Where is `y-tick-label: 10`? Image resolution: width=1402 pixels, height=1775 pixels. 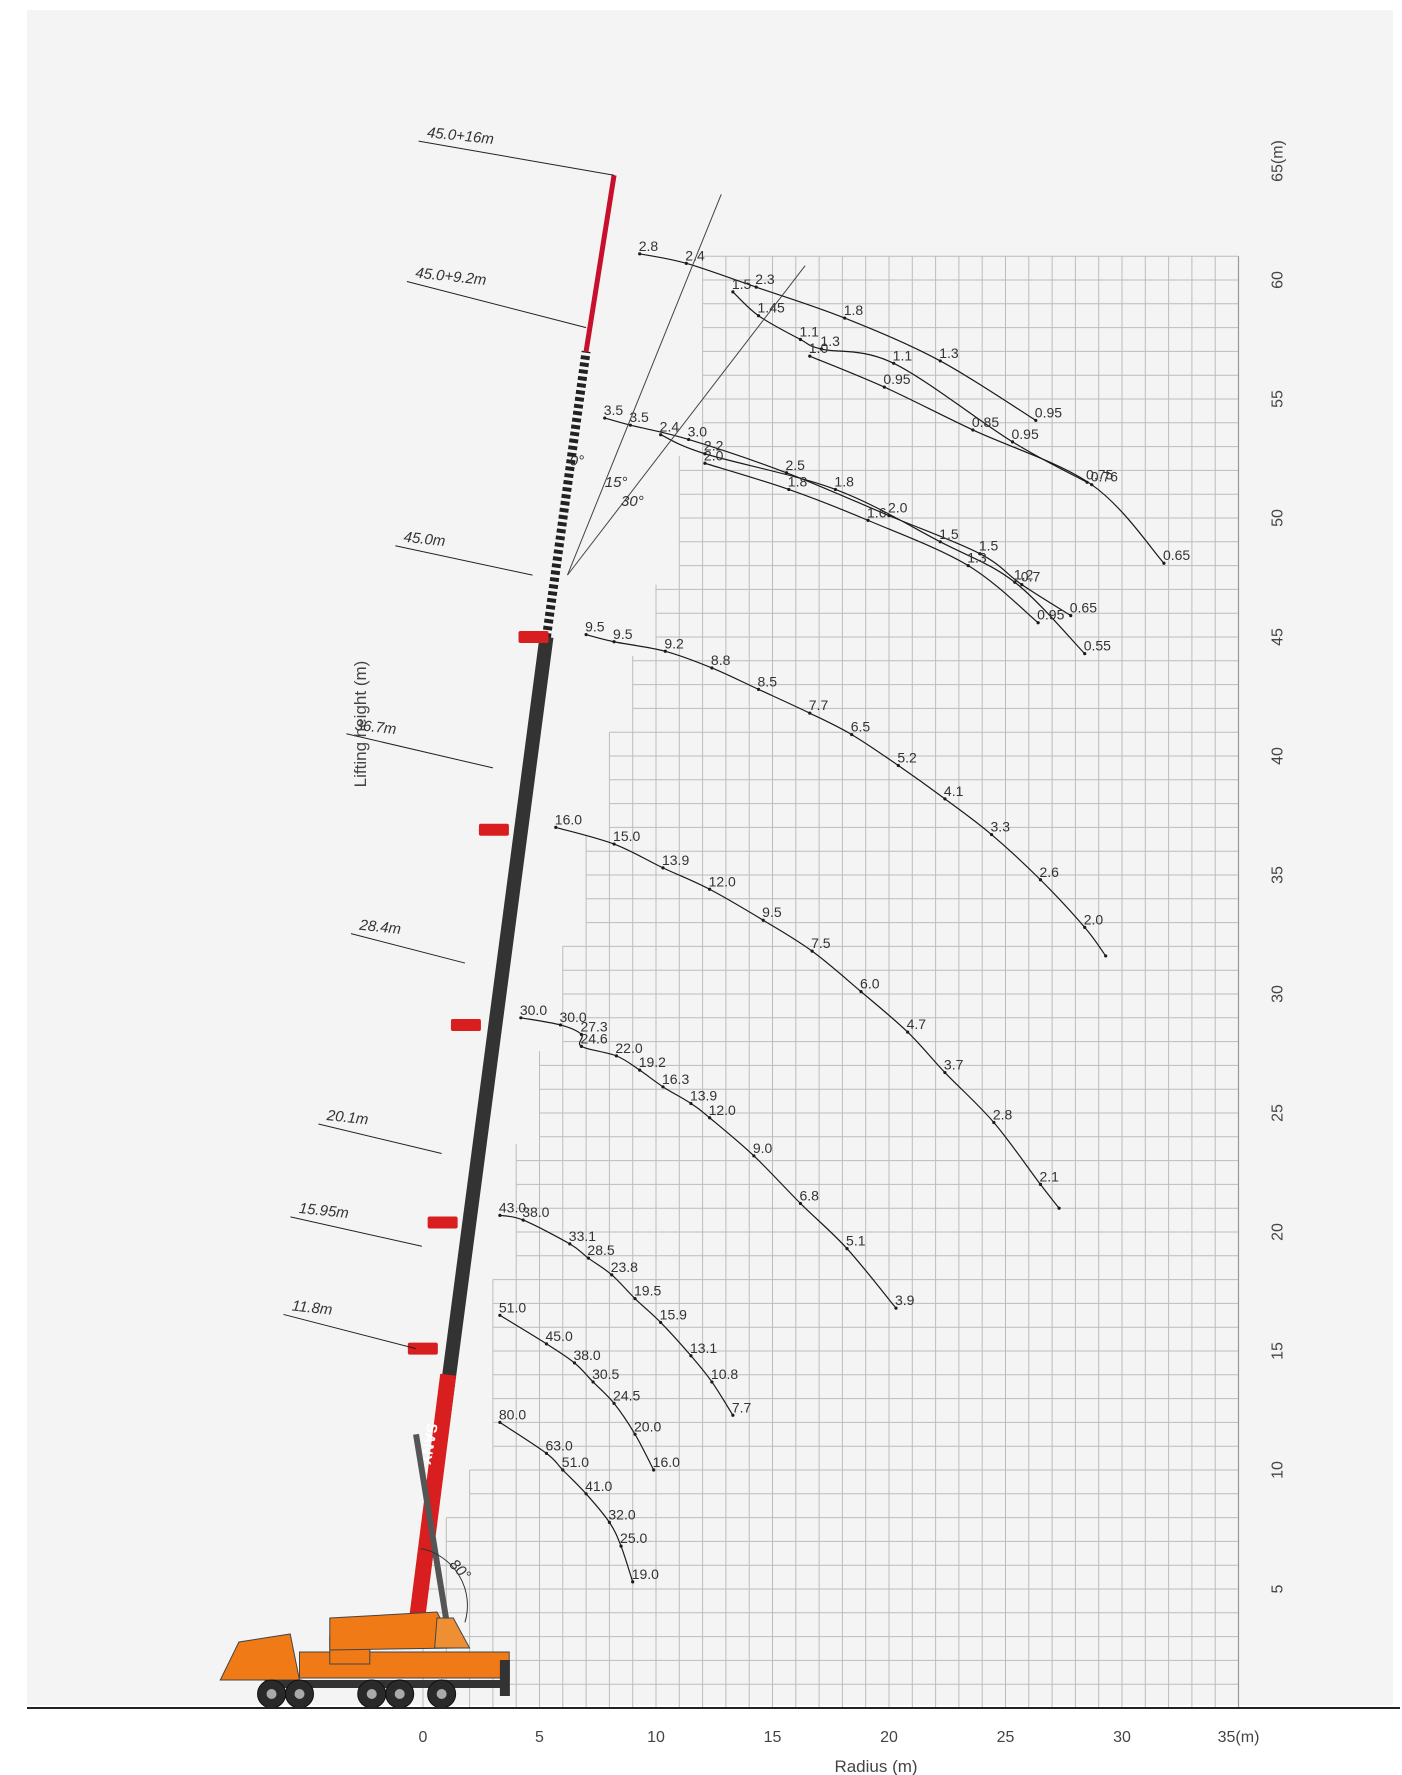
y-tick-label: 10 is located at coordinates (1278, 1470).